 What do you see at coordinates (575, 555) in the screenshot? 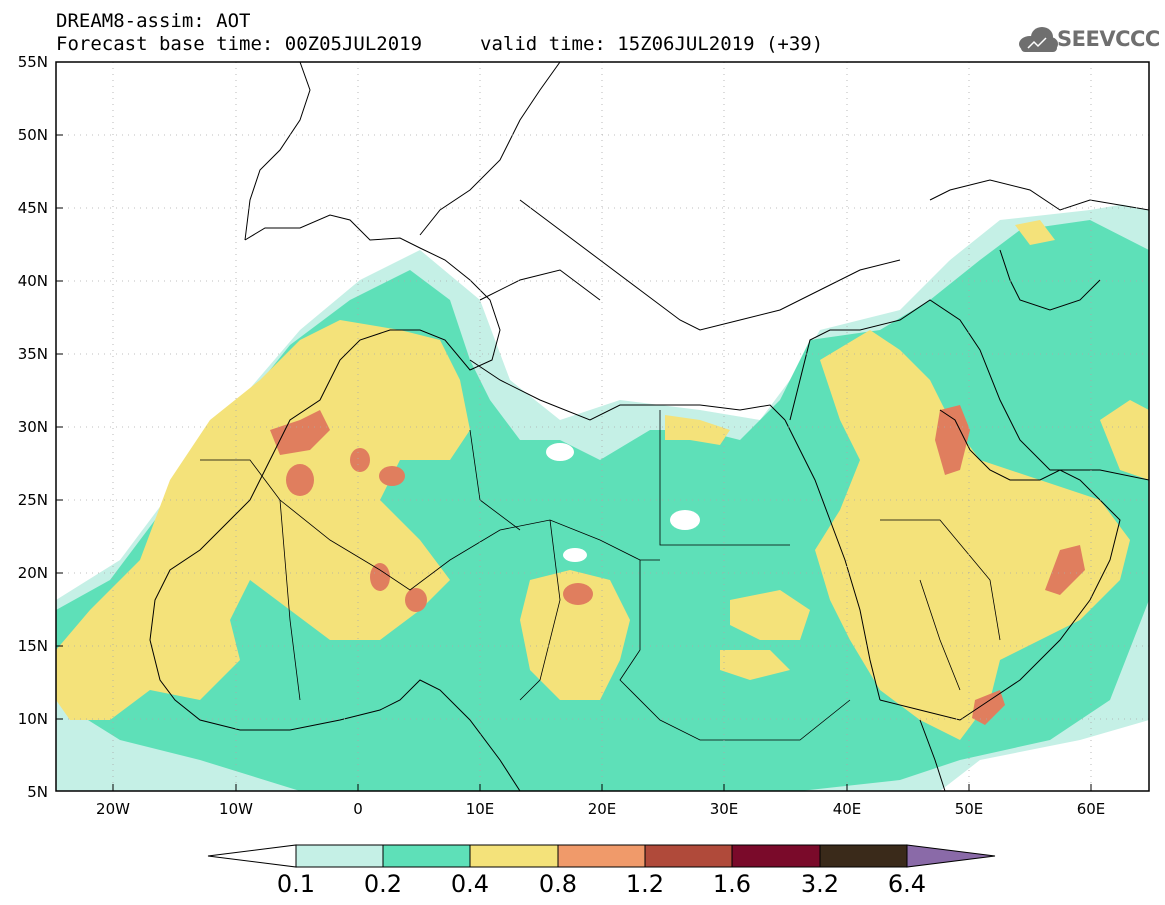
I see `aot-clear-sudan` at bounding box center [575, 555].